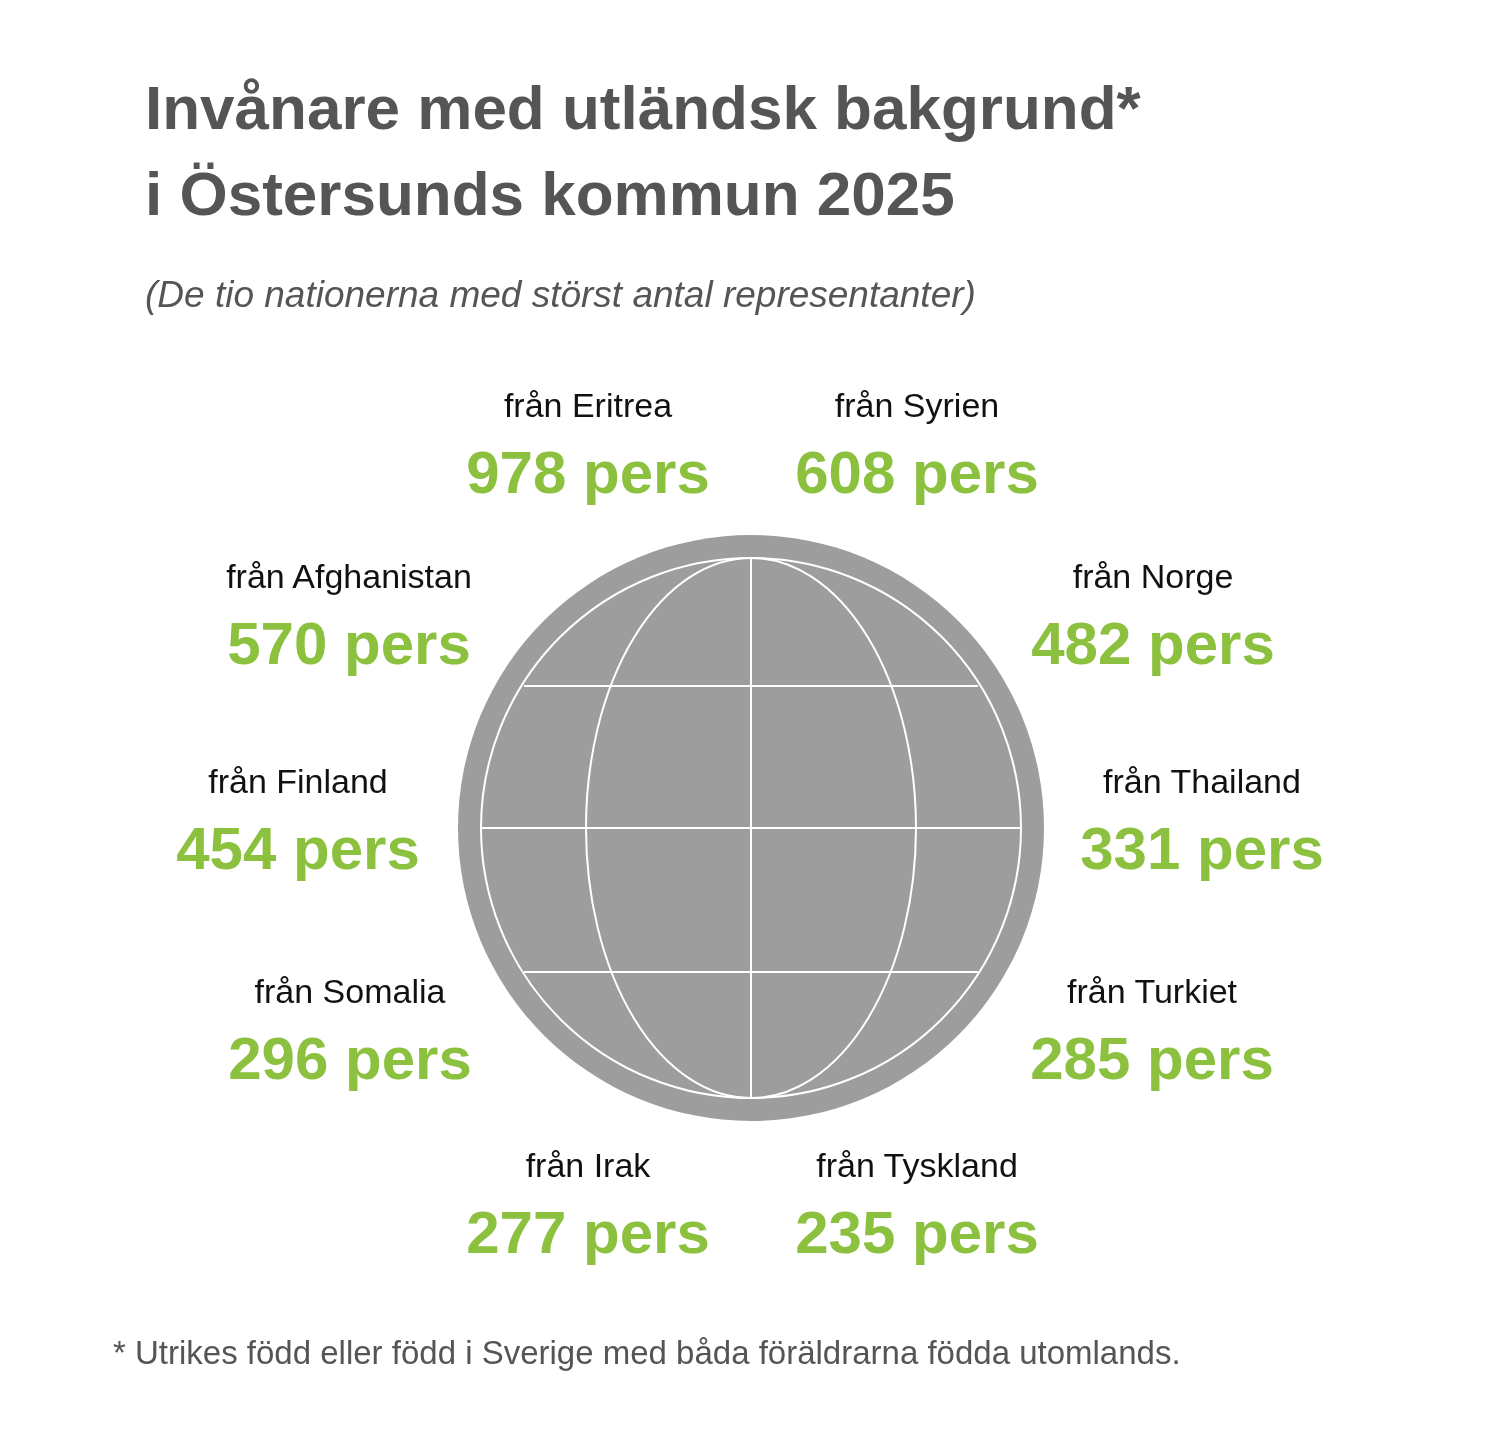 This screenshot has height=1429, width=1500. I want to click on category-label: från Tyskland, so click(917, 1165).